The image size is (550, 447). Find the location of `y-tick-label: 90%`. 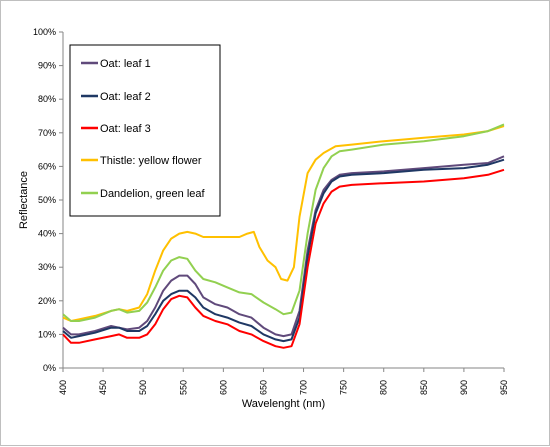

y-tick-label: 90% is located at coordinates (47, 66).